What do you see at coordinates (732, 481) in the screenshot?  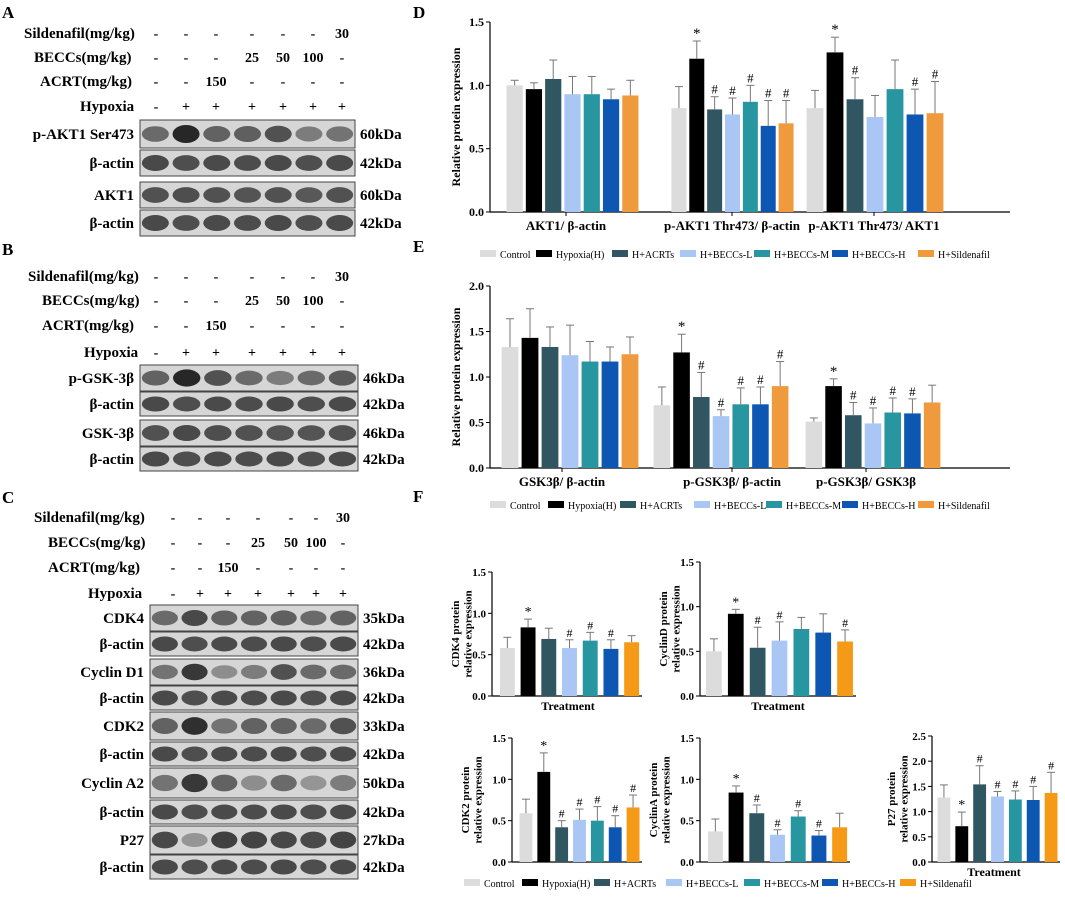 I see `x-tick-label: p-GSK3β/ β-actin` at bounding box center [732, 481].